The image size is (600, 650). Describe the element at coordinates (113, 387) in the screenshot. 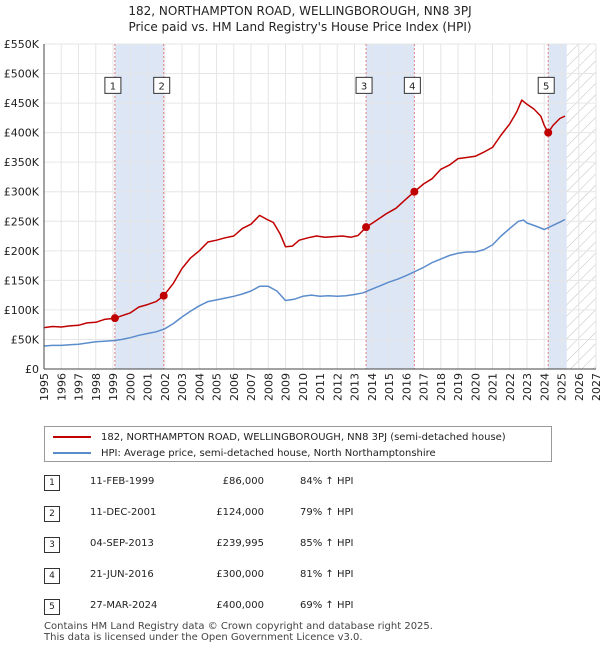

I see `x-tick-label: 1999` at that location.